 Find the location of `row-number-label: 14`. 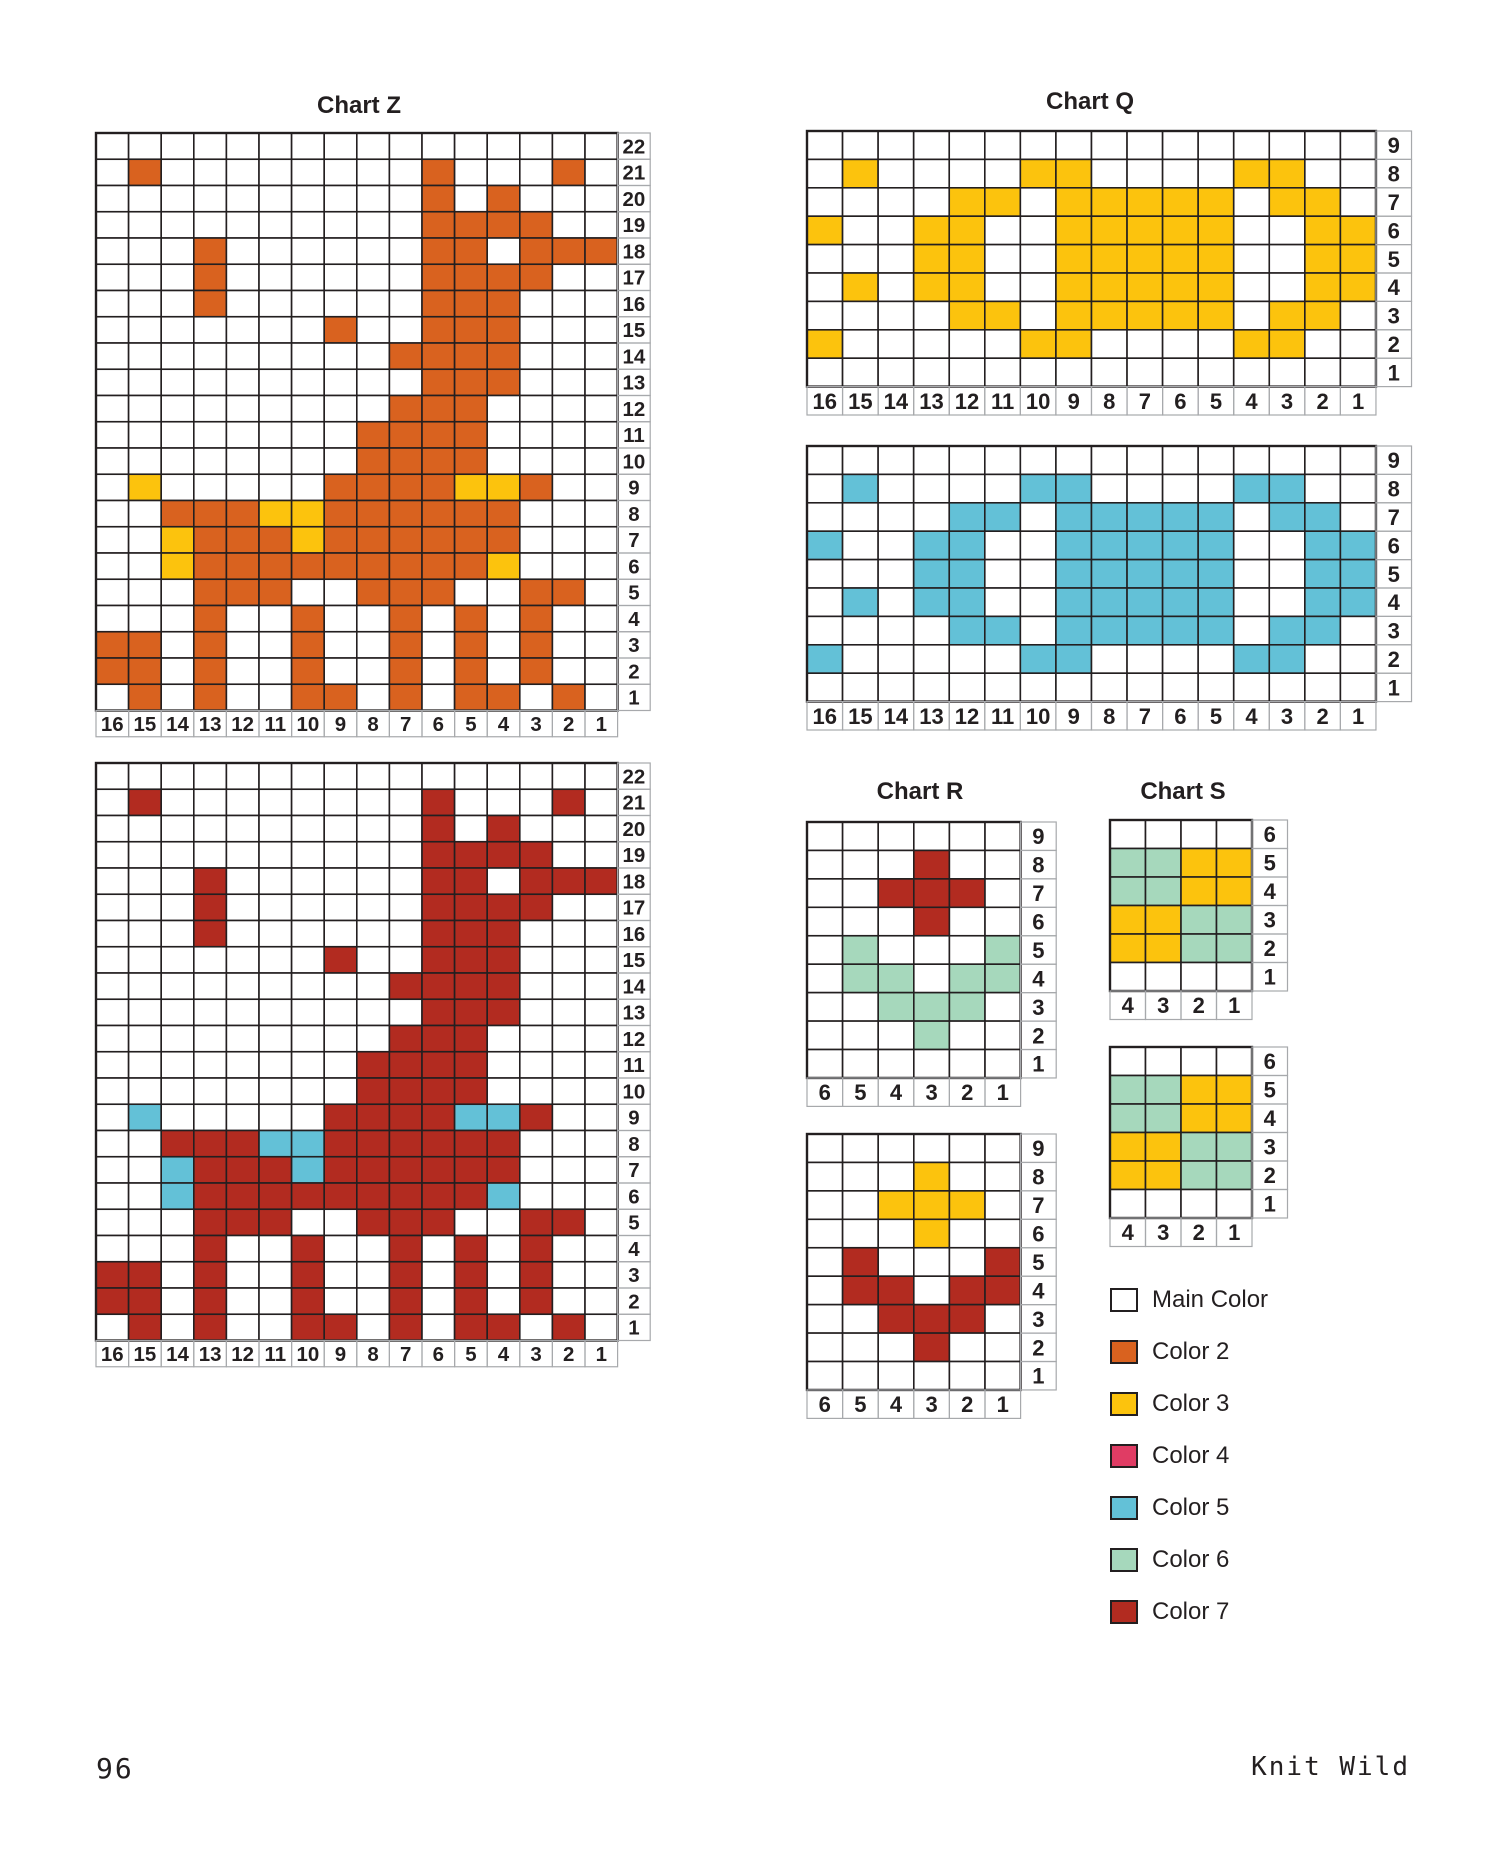

row-number-label: 14 is located at coordinates (634, 356).